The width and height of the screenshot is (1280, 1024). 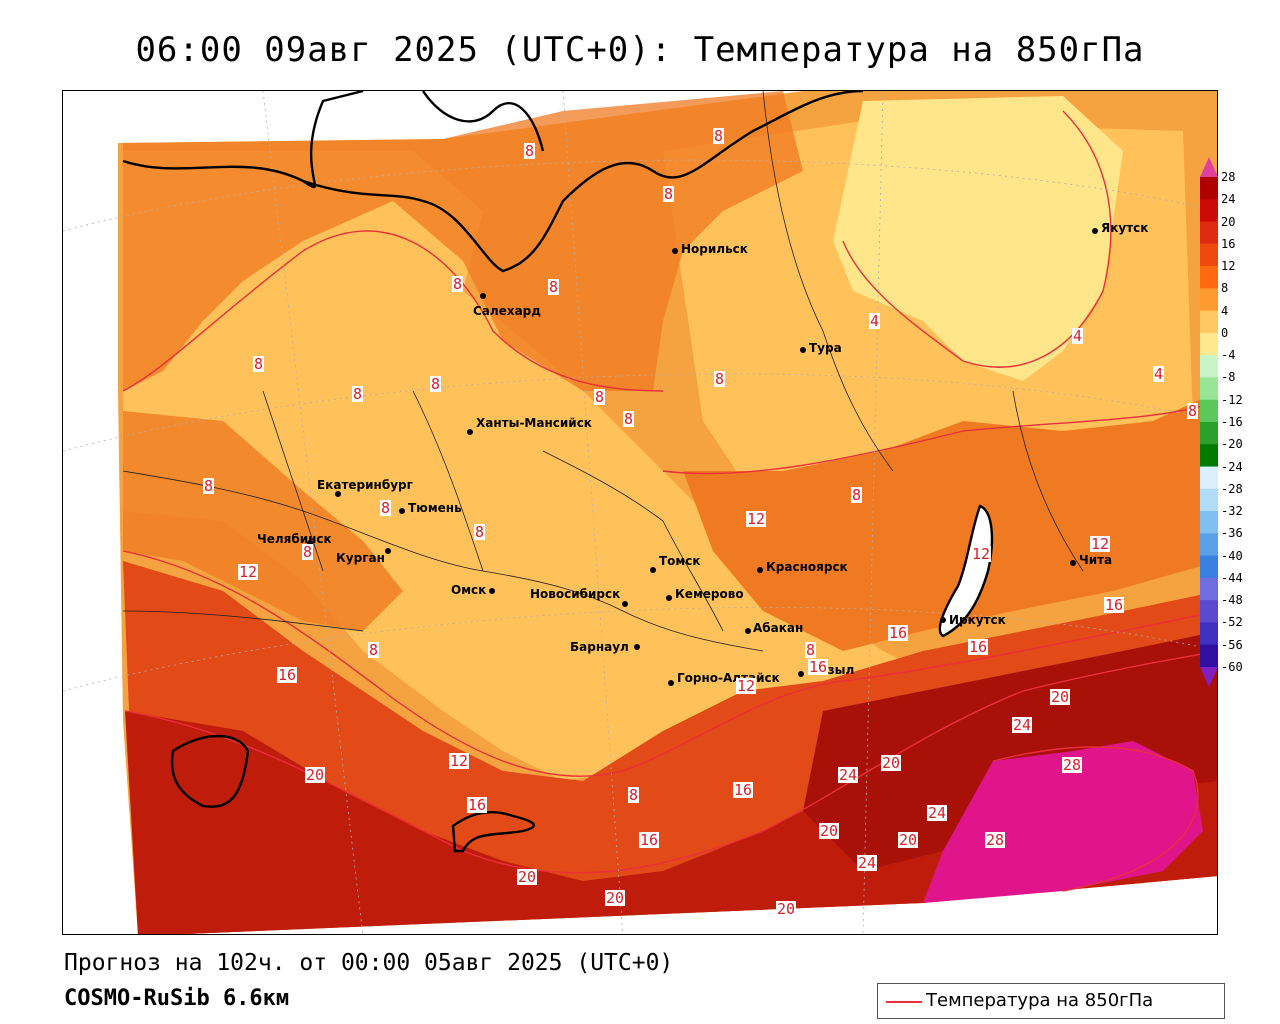 I want to click on city-tura: Тура, so click(x=825, y=348).